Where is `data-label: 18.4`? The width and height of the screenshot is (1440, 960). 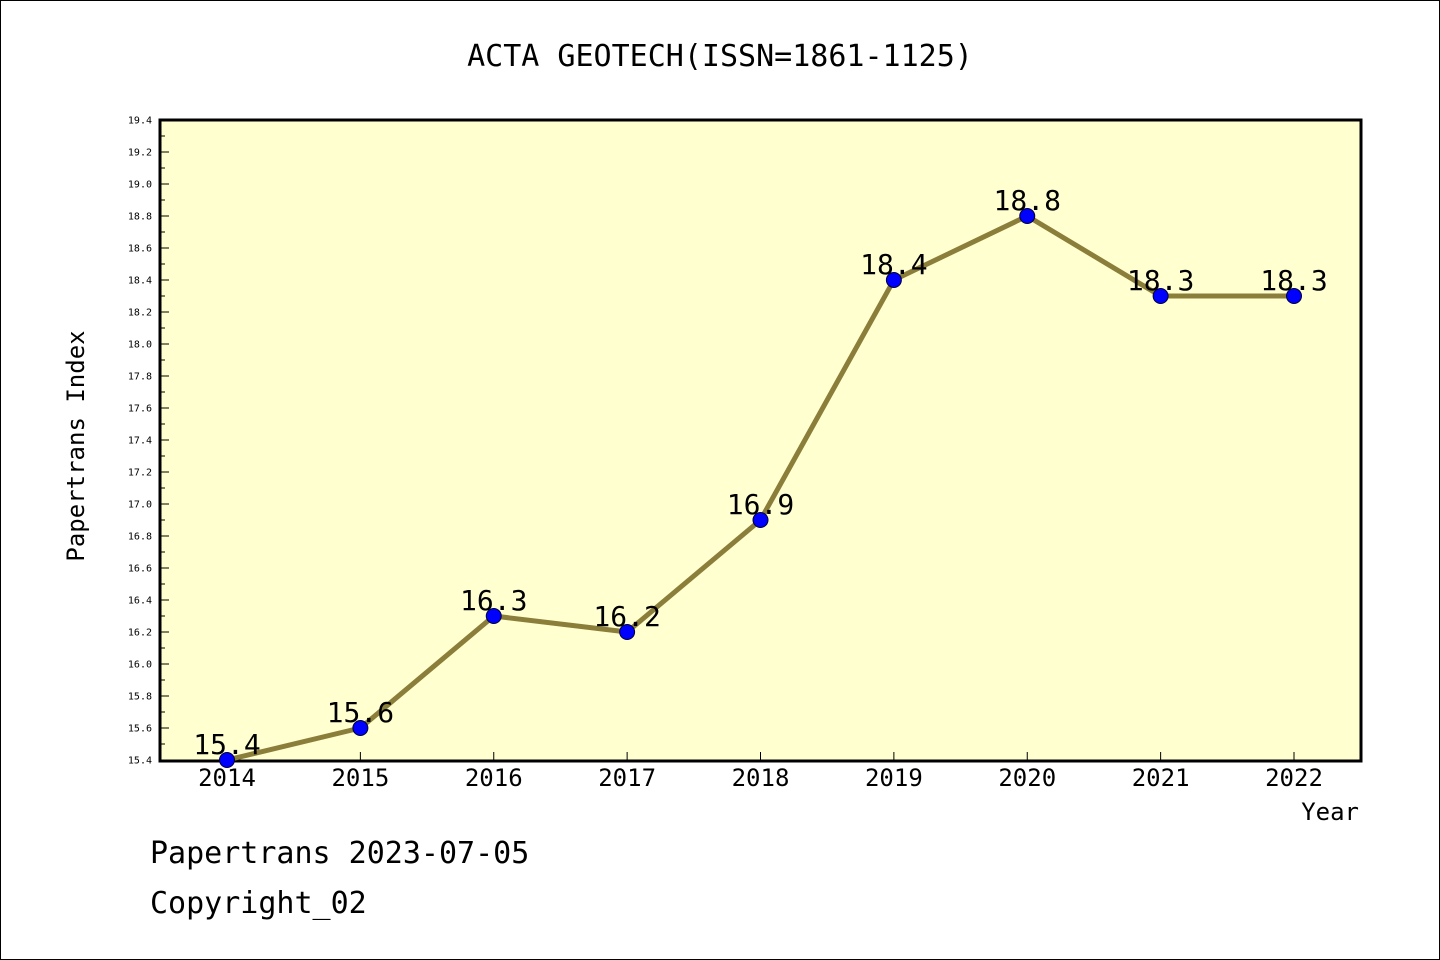 data-label: 18.4 is located at coordinates (893, 264).